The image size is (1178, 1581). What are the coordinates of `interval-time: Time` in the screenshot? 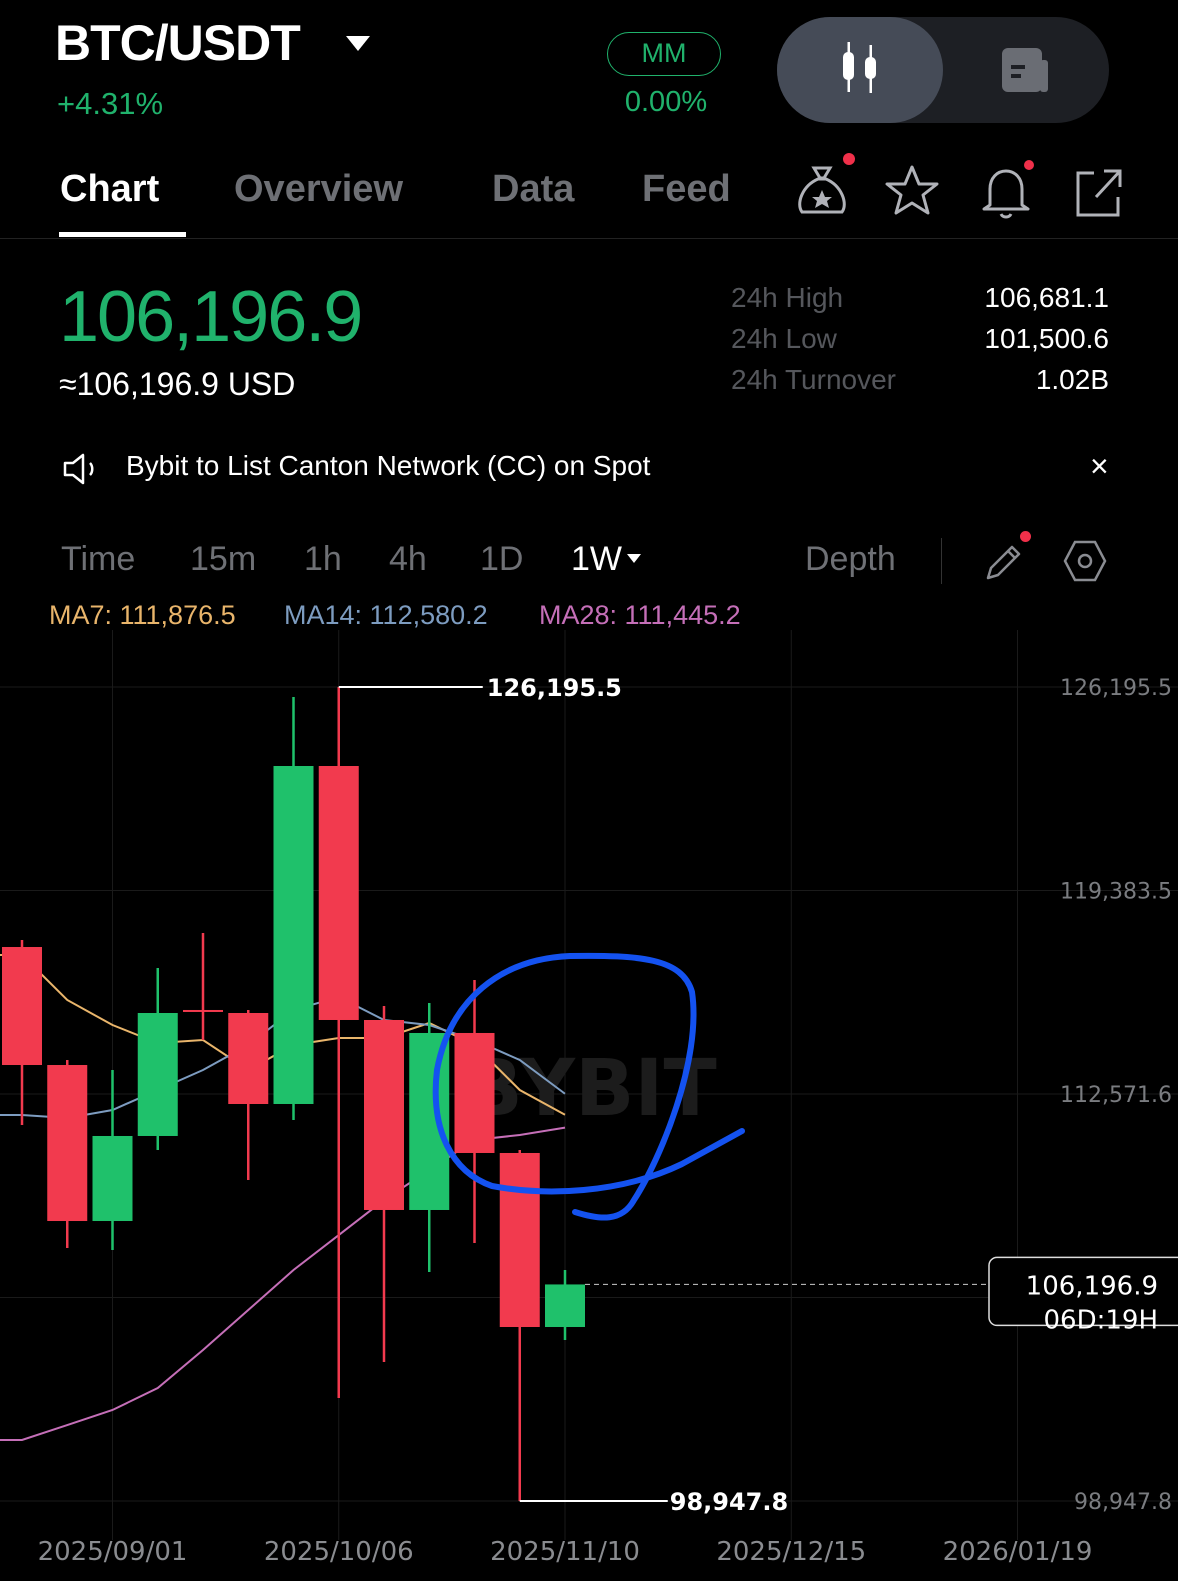 It's located at (98, 559).